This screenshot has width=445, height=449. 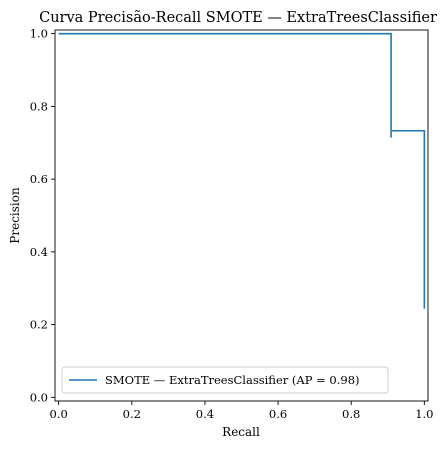 I want to click on y-tick-label: 0.4, so click(x=39, y=252).